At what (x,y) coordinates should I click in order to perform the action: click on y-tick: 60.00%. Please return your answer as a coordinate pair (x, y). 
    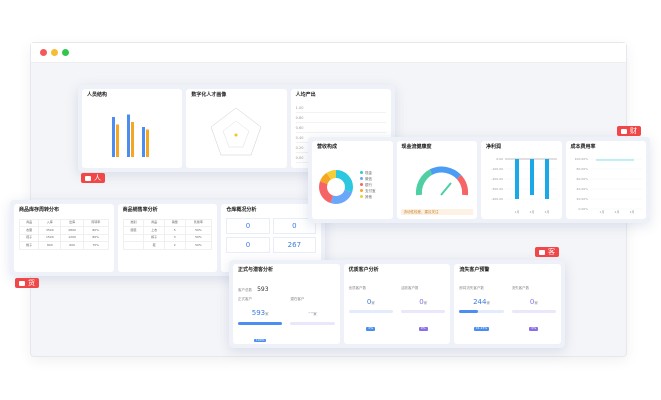
    Looking at the image, I should click on (582, 179).